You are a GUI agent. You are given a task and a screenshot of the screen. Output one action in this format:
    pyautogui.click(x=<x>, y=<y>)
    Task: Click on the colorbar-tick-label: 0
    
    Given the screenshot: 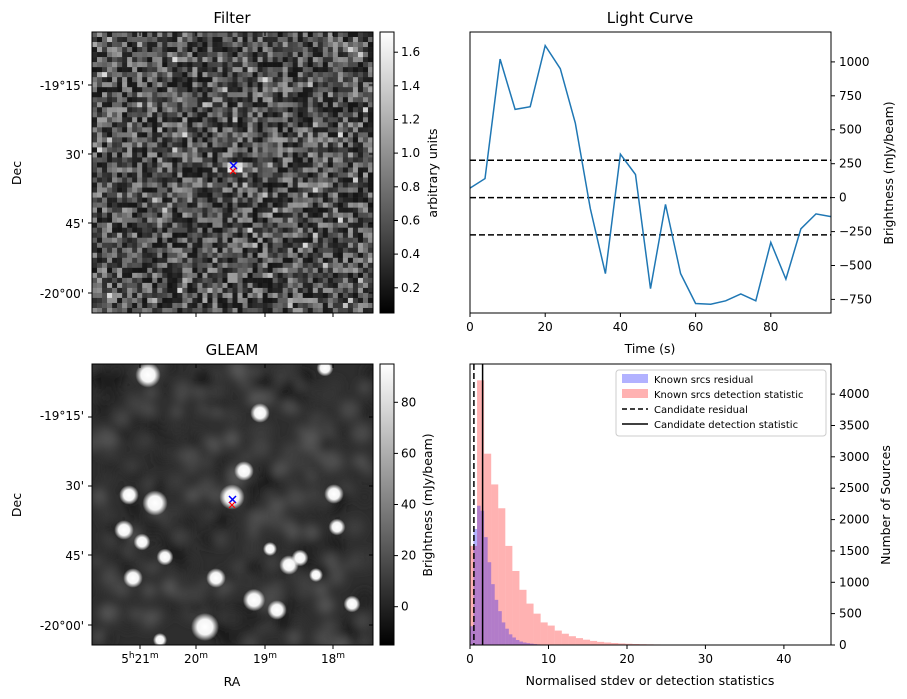 What is the action you would take?
    pyautogui.click(x=405, y=607)
    